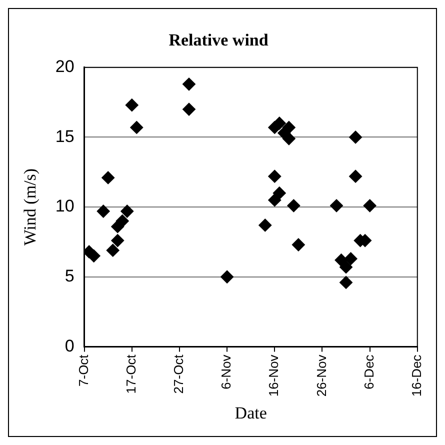  I want to click on x-tick-label: 7-Oct, so click(83, 370).